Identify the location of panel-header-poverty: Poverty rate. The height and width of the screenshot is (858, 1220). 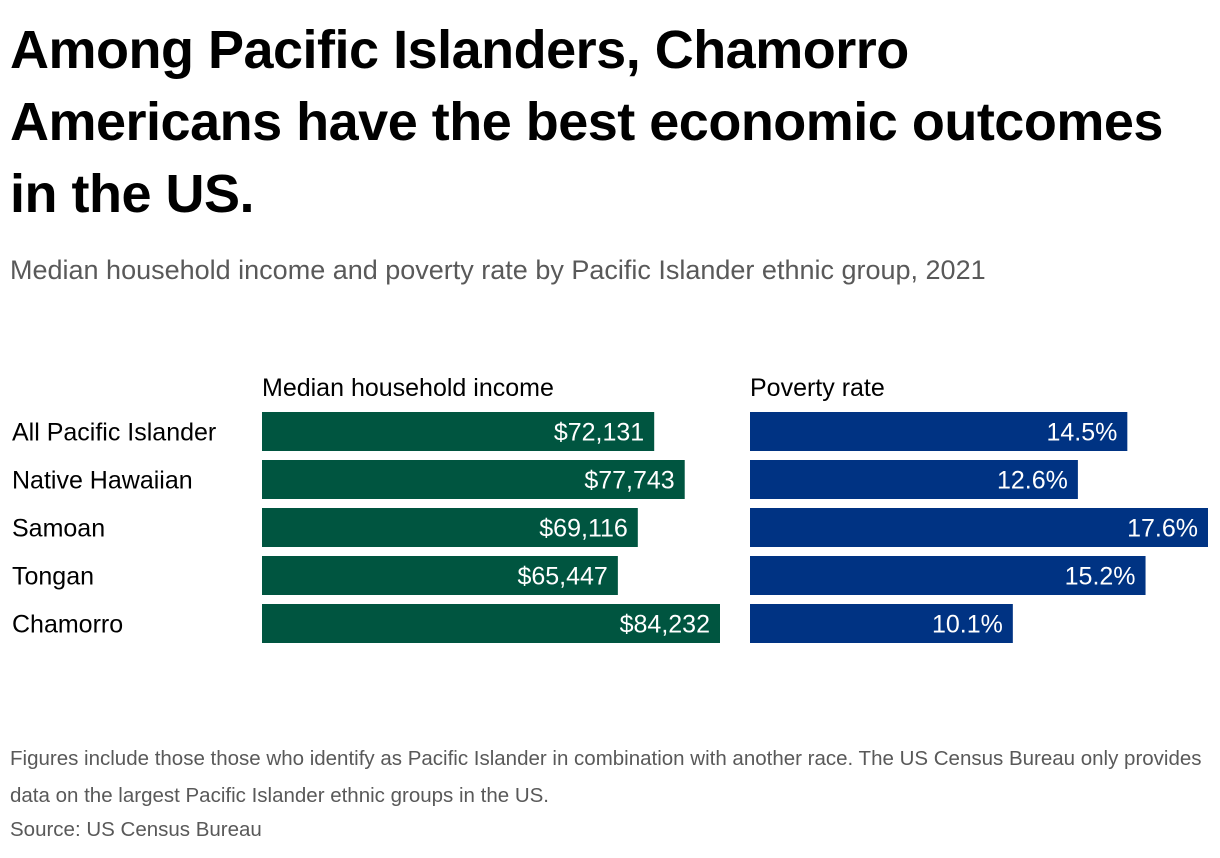
(817, 388).